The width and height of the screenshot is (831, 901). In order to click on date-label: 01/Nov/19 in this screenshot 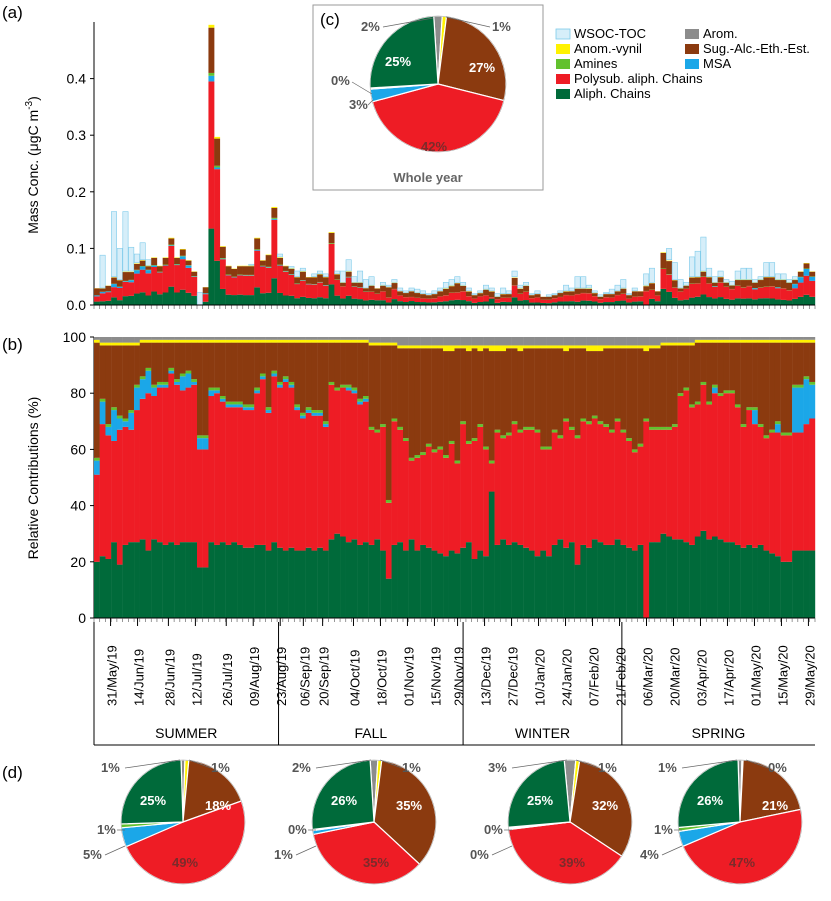, I will do `click(408, 676)`.